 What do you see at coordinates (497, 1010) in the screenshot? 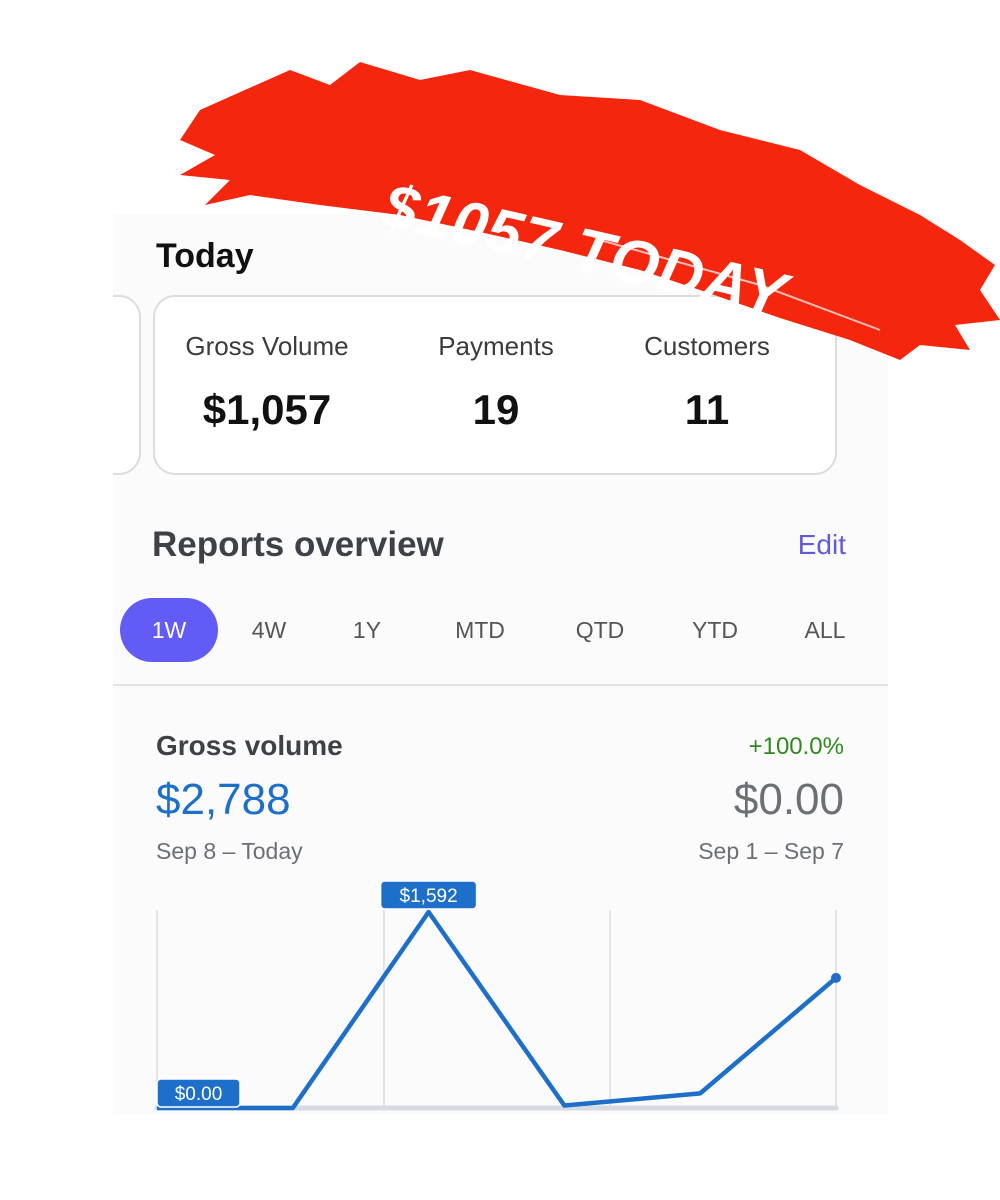
I see `series-line` at bounding box center [497, 1010].